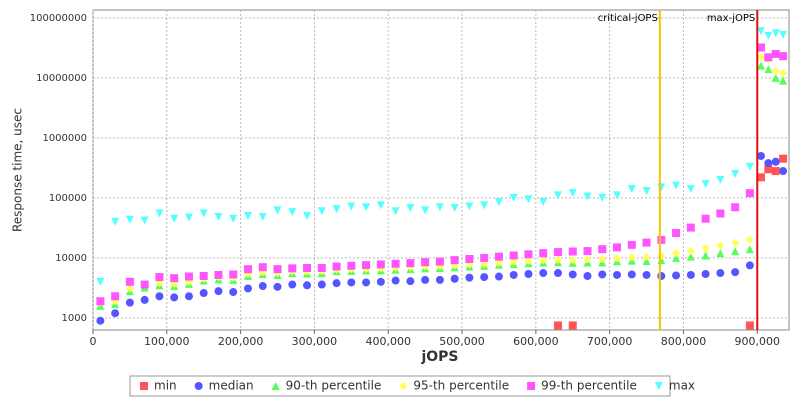 The image size is (800, 404). Describe the element at coordinates (165, 386) in the screenshot. I see `legend-label: min` at that location.